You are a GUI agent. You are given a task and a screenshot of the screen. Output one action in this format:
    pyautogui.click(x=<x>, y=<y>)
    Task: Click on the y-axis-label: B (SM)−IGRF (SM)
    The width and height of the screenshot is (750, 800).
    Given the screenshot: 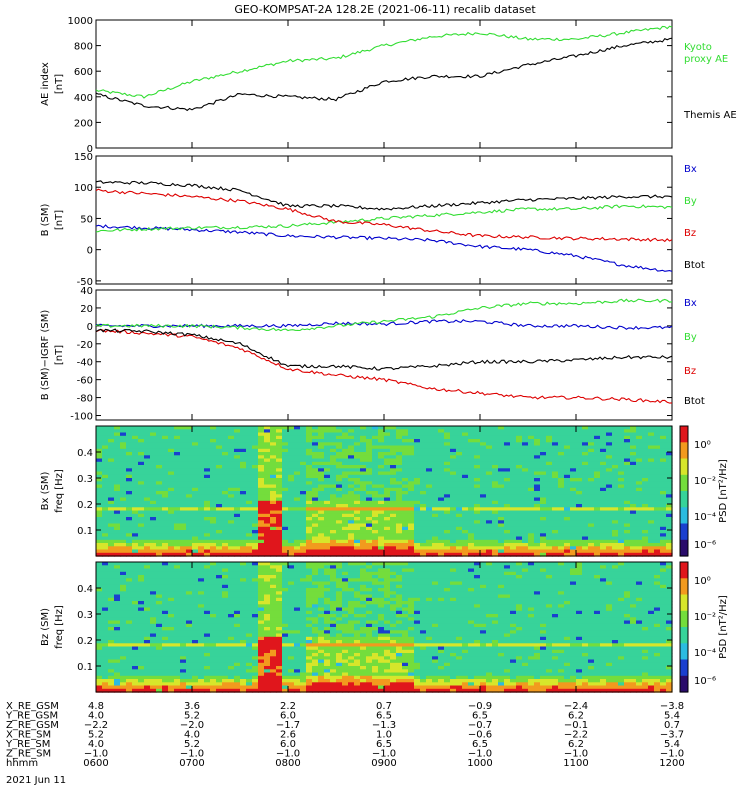 What is the action you would take?
    pyautogui.click(x=45, y=355)
    